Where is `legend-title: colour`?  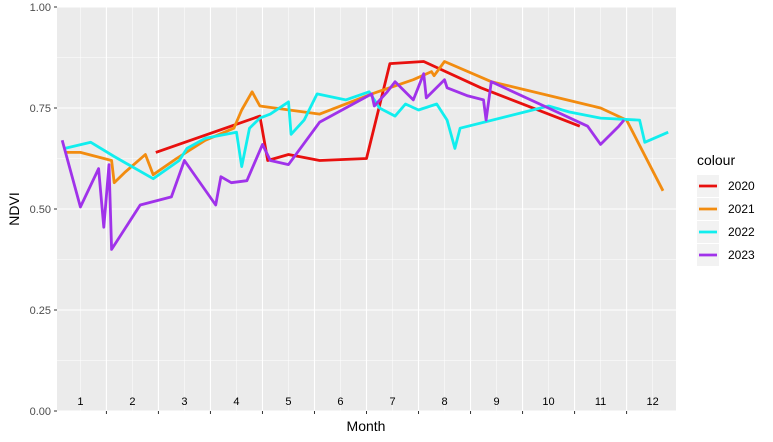
legend-title: colour is located at coordinates (716, 160).